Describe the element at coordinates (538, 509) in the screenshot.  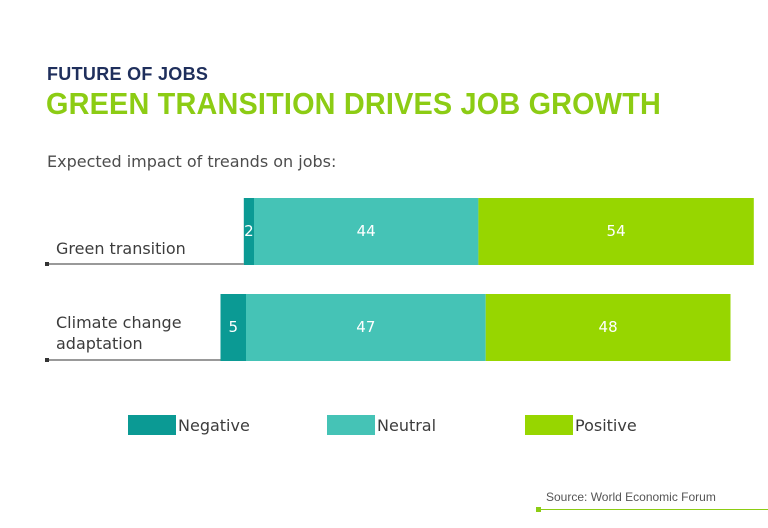
I see `source-rule-dot` at that location.